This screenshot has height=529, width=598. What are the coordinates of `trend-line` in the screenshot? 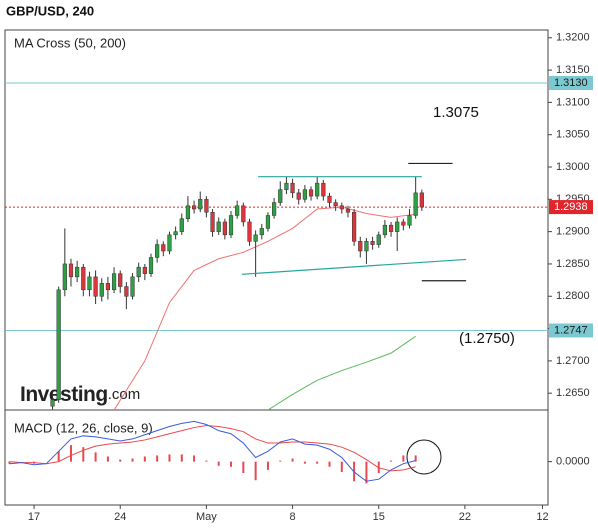 It's located at (354, 266).